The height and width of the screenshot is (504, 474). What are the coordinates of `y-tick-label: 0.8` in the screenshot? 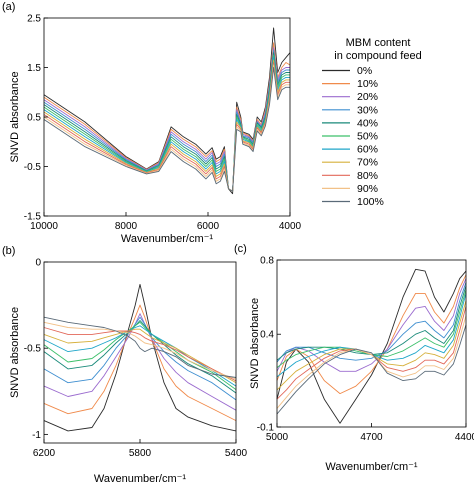 It's located at (267, 261).